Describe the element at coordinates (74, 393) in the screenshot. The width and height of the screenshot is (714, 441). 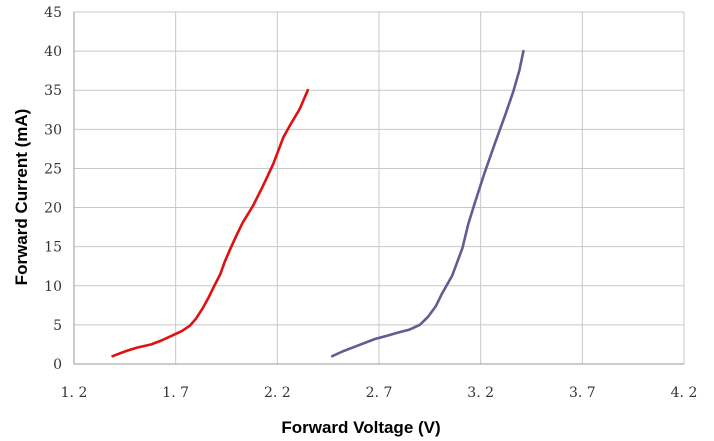
I see `x-tick-label: 1. 2` at that location.